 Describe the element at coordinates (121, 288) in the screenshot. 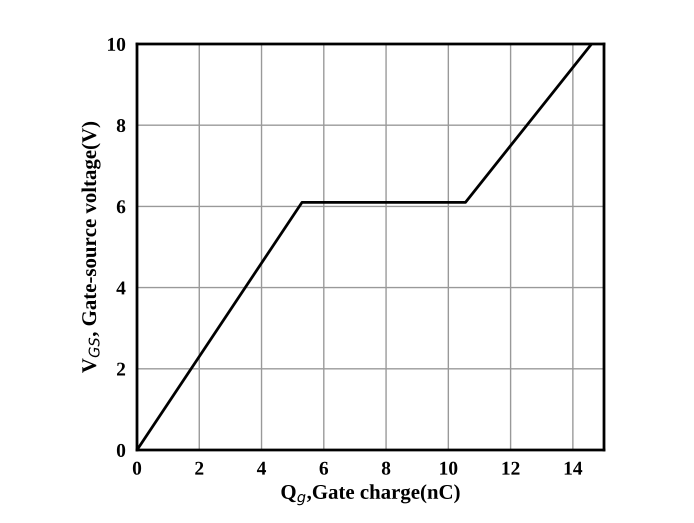

I see `y-tick-label: 4` at that location.